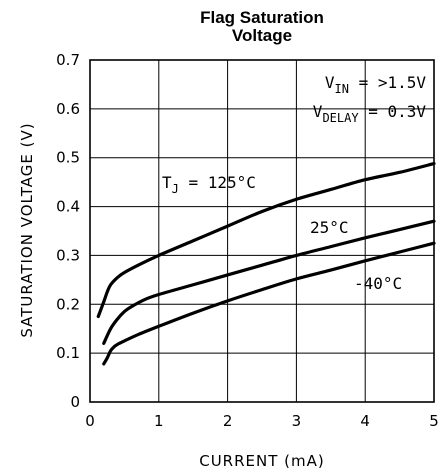 Image resolution: width=448 pixels, height=474 pixels. Describe the element at coordinates (365, 421) in the screenshot. I see `x-tick-label: 4` at that location.